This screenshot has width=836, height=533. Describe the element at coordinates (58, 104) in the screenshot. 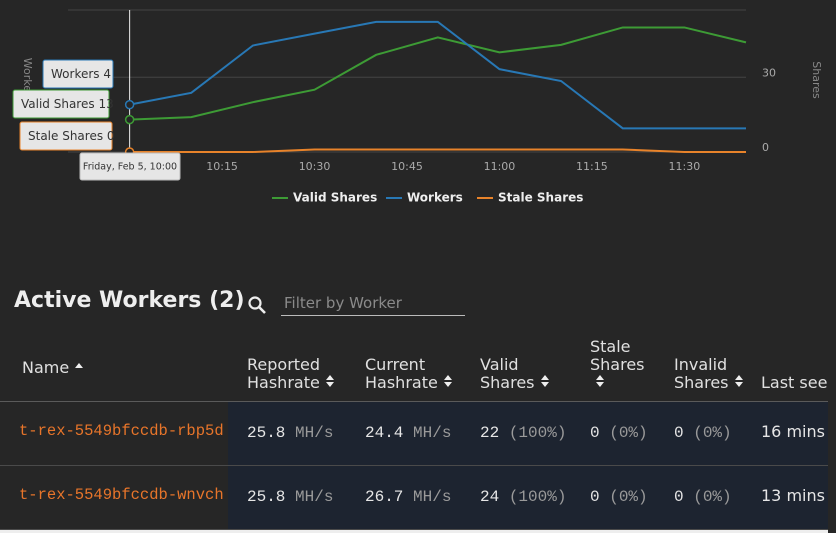

I see `tooltip-name: Valid Shares` at that location.